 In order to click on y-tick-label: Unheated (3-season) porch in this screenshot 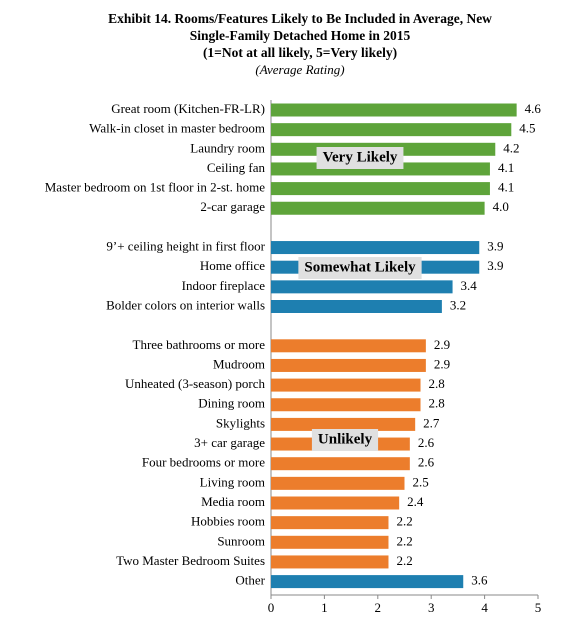, I will do `click(195, 383)`.